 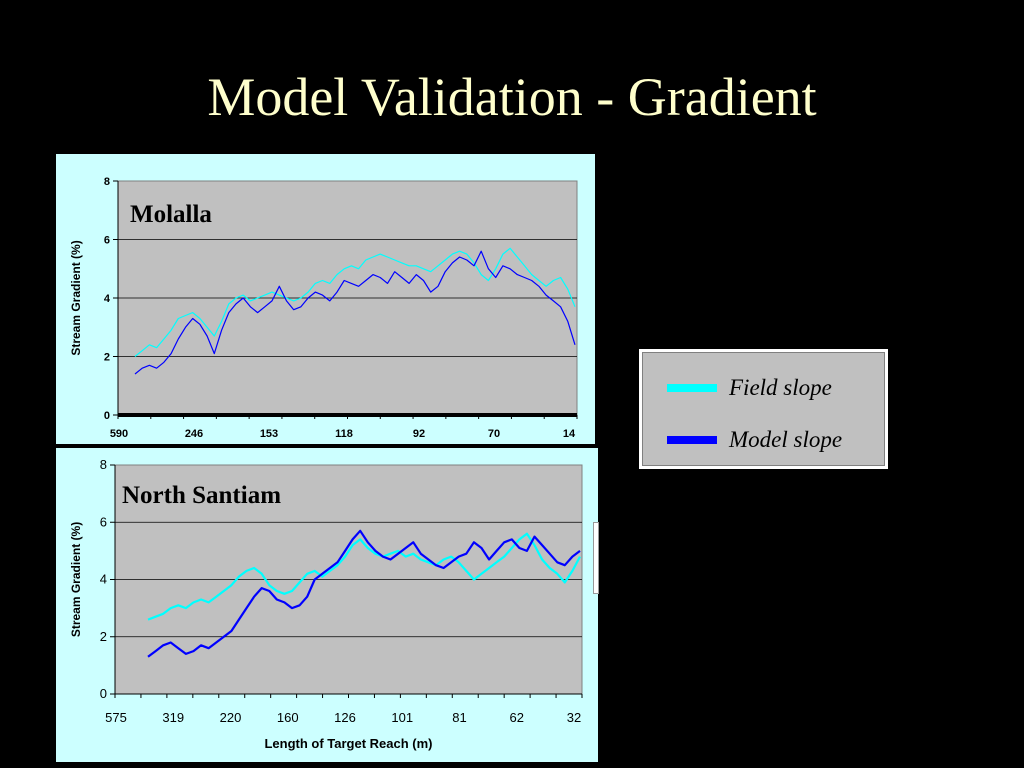 I want to click on legend: Field slope Model slope, so click(x=763, y=409).